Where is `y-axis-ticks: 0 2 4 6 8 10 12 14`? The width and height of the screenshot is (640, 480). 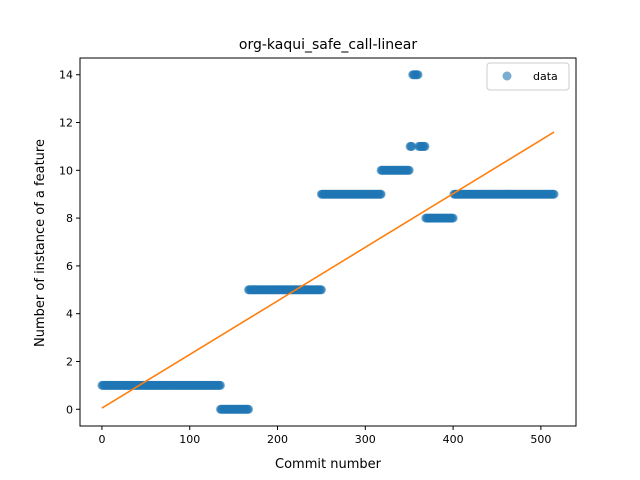 y-axis-ticks: 0 2 4 6 8 10 12 14 is located at coordinates (69, 242).